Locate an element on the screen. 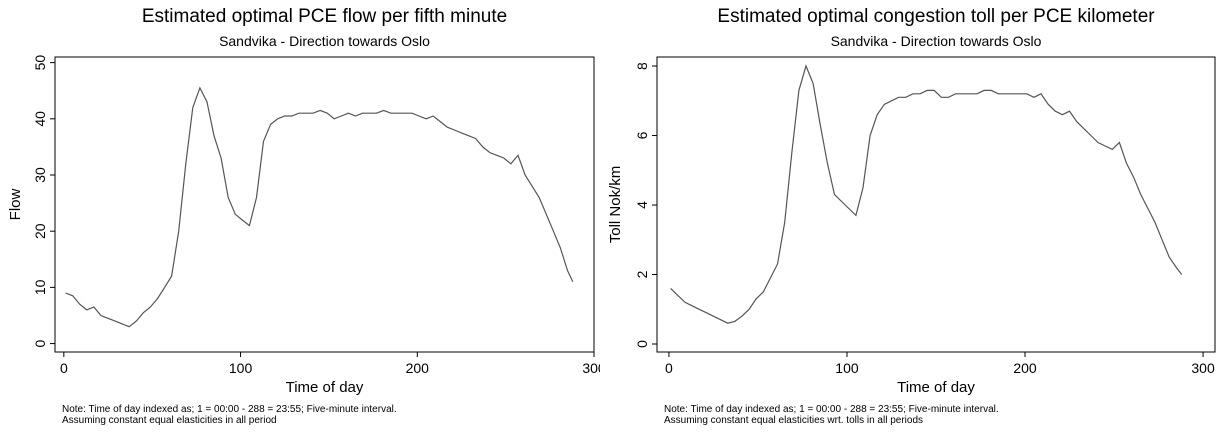 This screenshot has width=1226, height=434. y-axis-label: Toll Nok/km is located at coordinates (615, 205).